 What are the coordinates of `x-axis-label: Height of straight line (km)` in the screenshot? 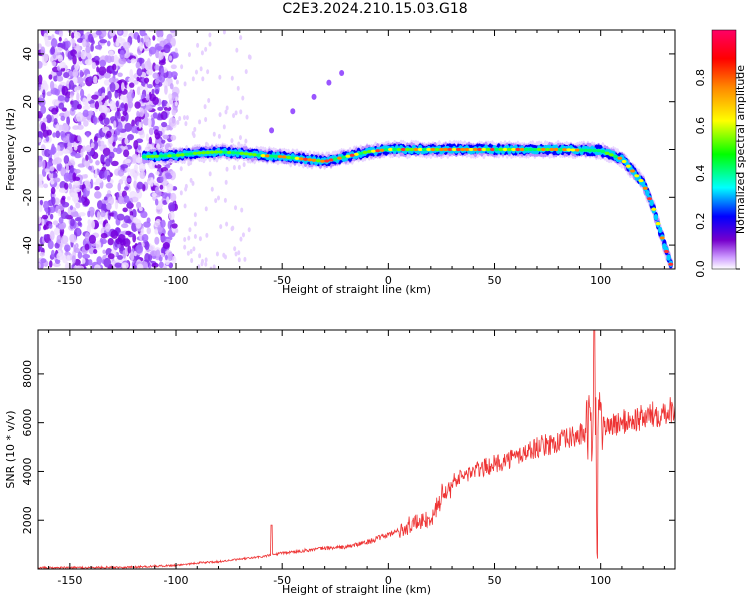 It's located at (356, 289).